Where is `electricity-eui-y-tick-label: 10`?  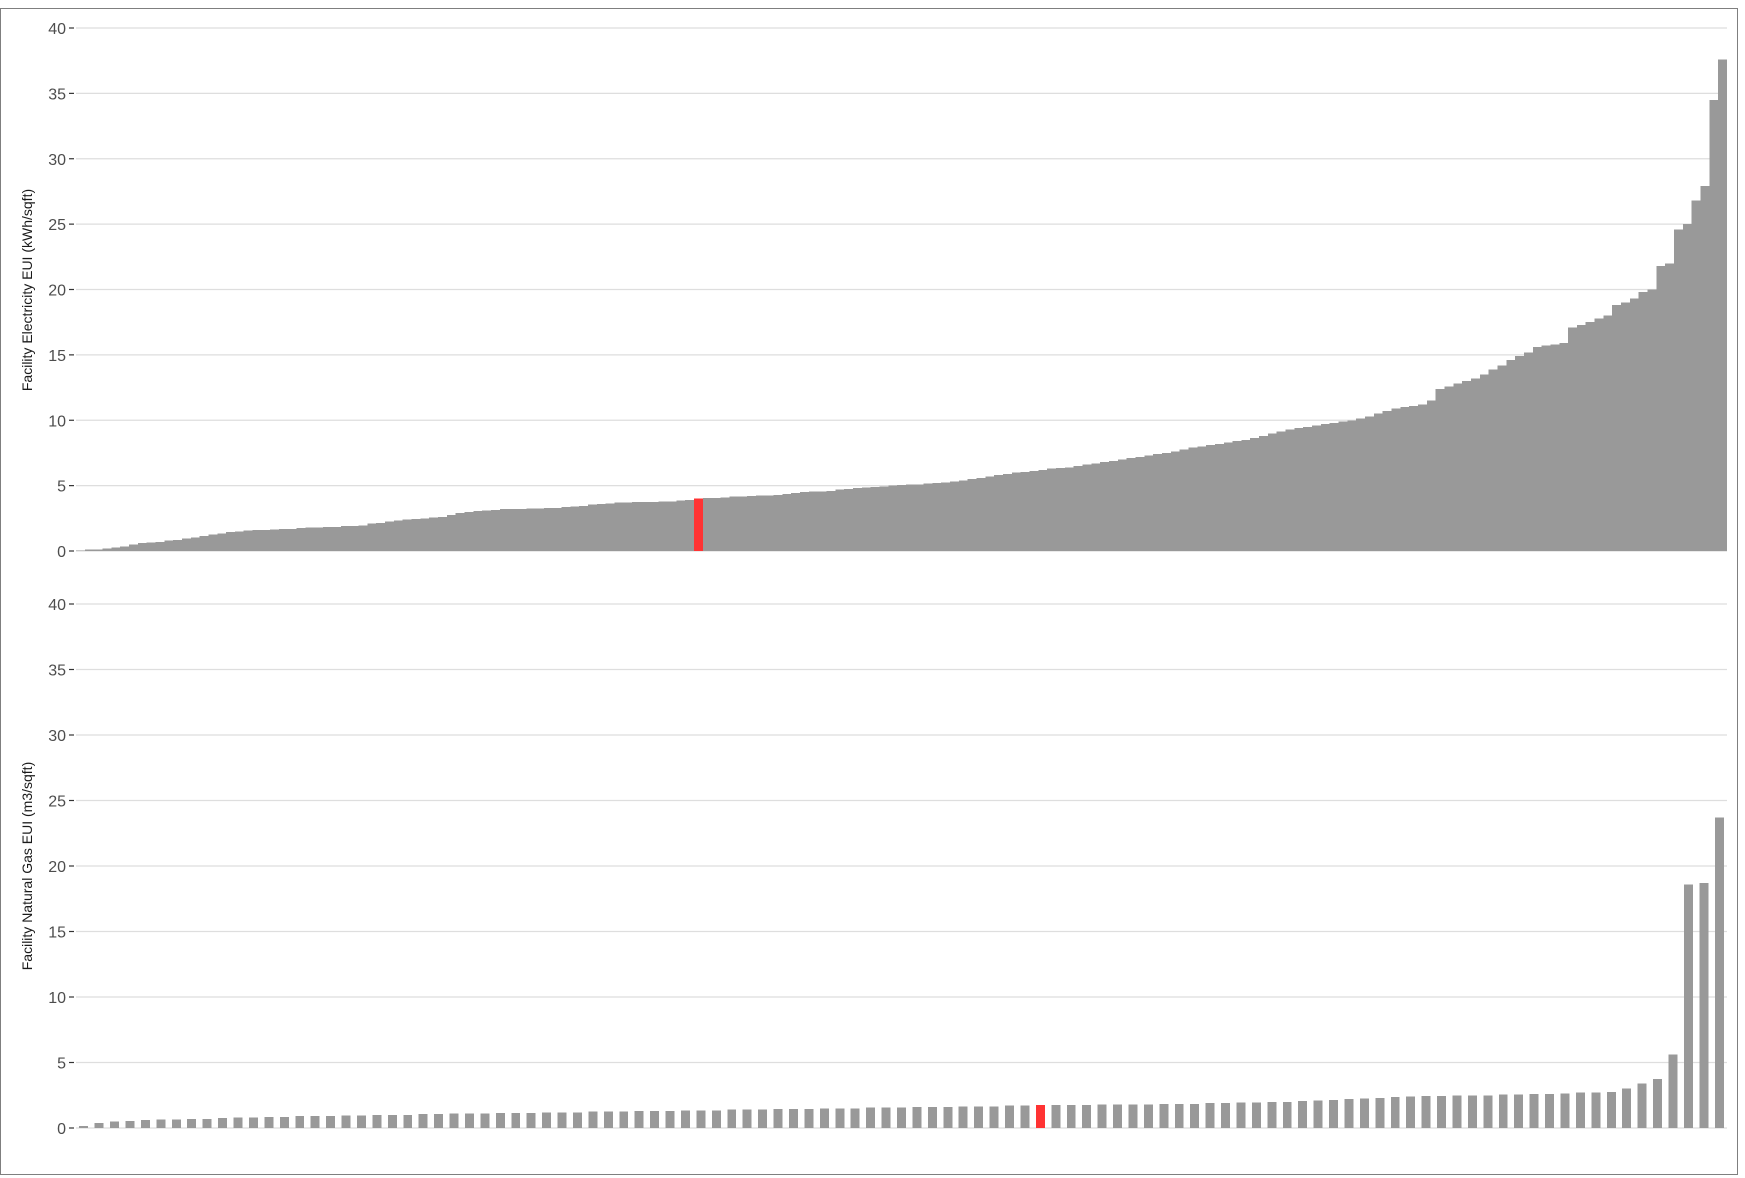
electricity-eui-y-tick-label: 10 is located at coordinates (57, 421).